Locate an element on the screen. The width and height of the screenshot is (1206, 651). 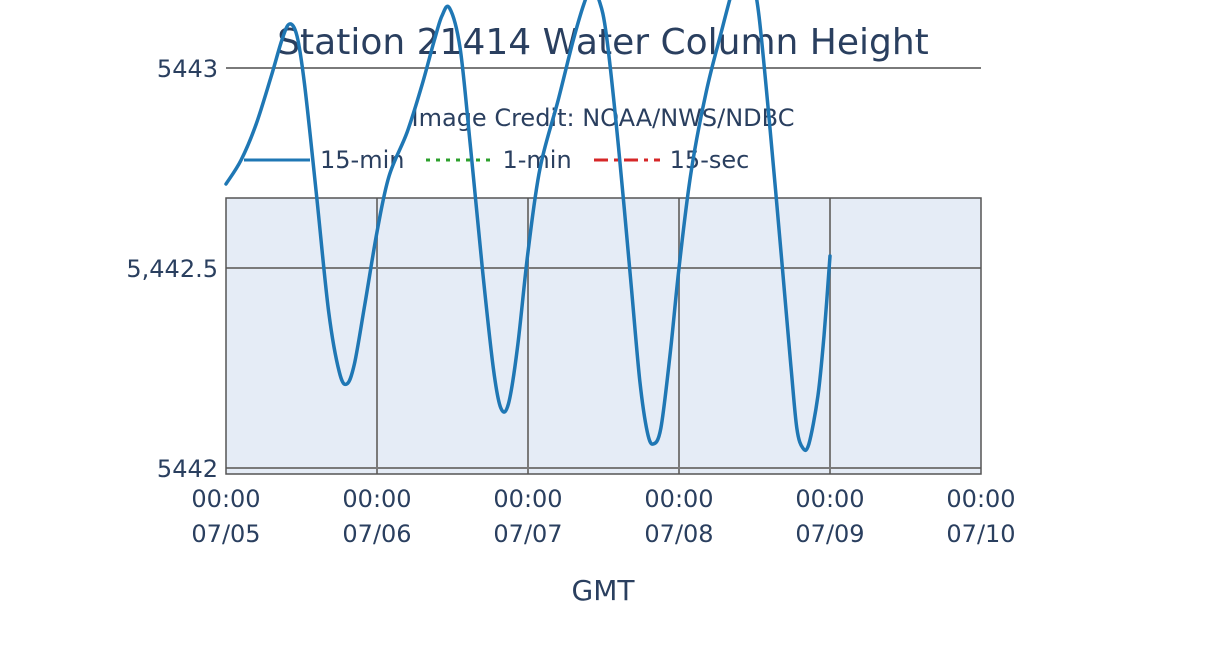
x-axis-label: GMT is located at coordinates (603, 590).